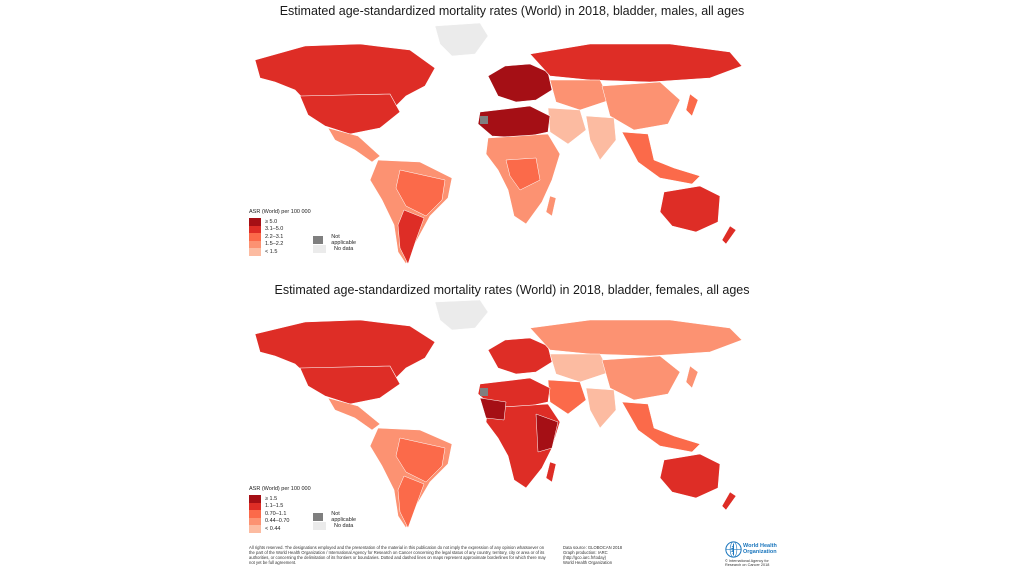  I want to click on southeast-asia-region, so click(661, 158).